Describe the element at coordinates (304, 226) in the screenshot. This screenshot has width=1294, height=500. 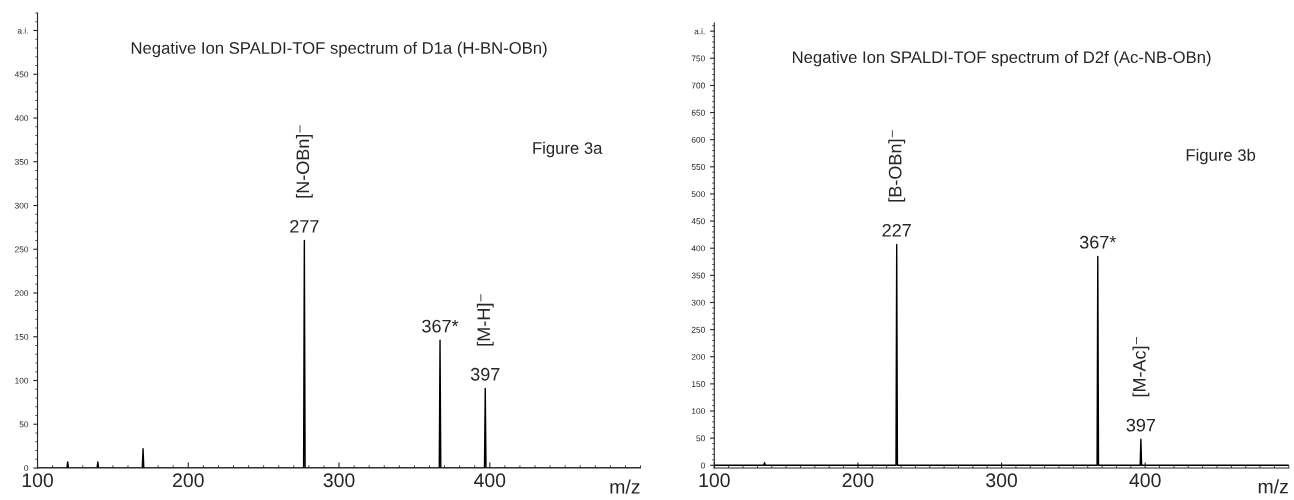
I see `annotation: 277` at that location.